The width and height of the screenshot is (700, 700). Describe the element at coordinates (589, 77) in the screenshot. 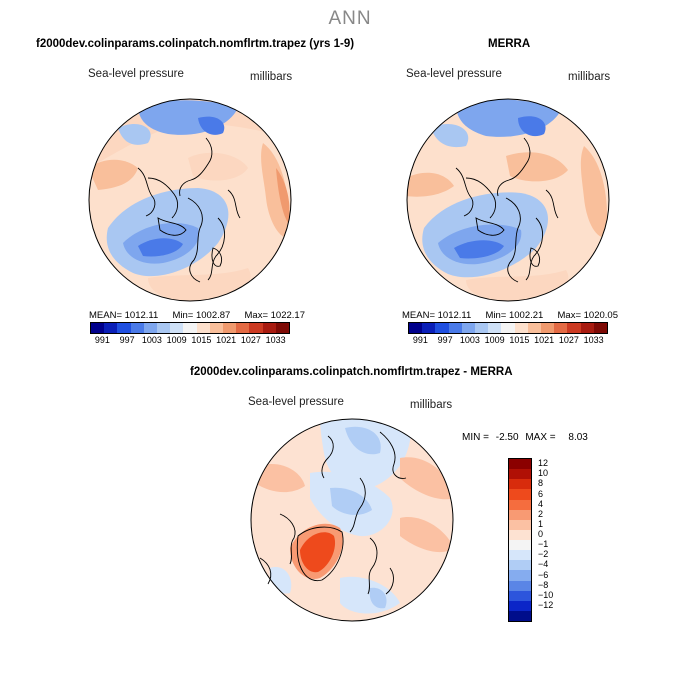

I see `panel-2-units-label: millibars` at that location.